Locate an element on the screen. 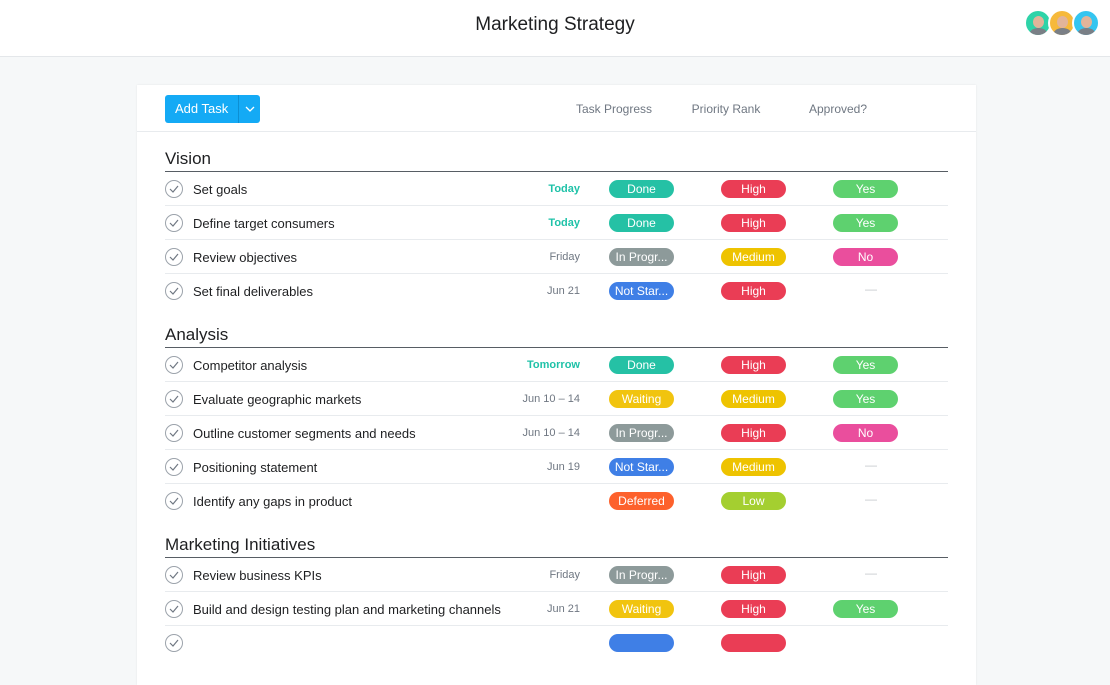 Image resolution: width=1110 pixels, height=685 pixels. task-progress-badge is located at coordinates (641, 643).